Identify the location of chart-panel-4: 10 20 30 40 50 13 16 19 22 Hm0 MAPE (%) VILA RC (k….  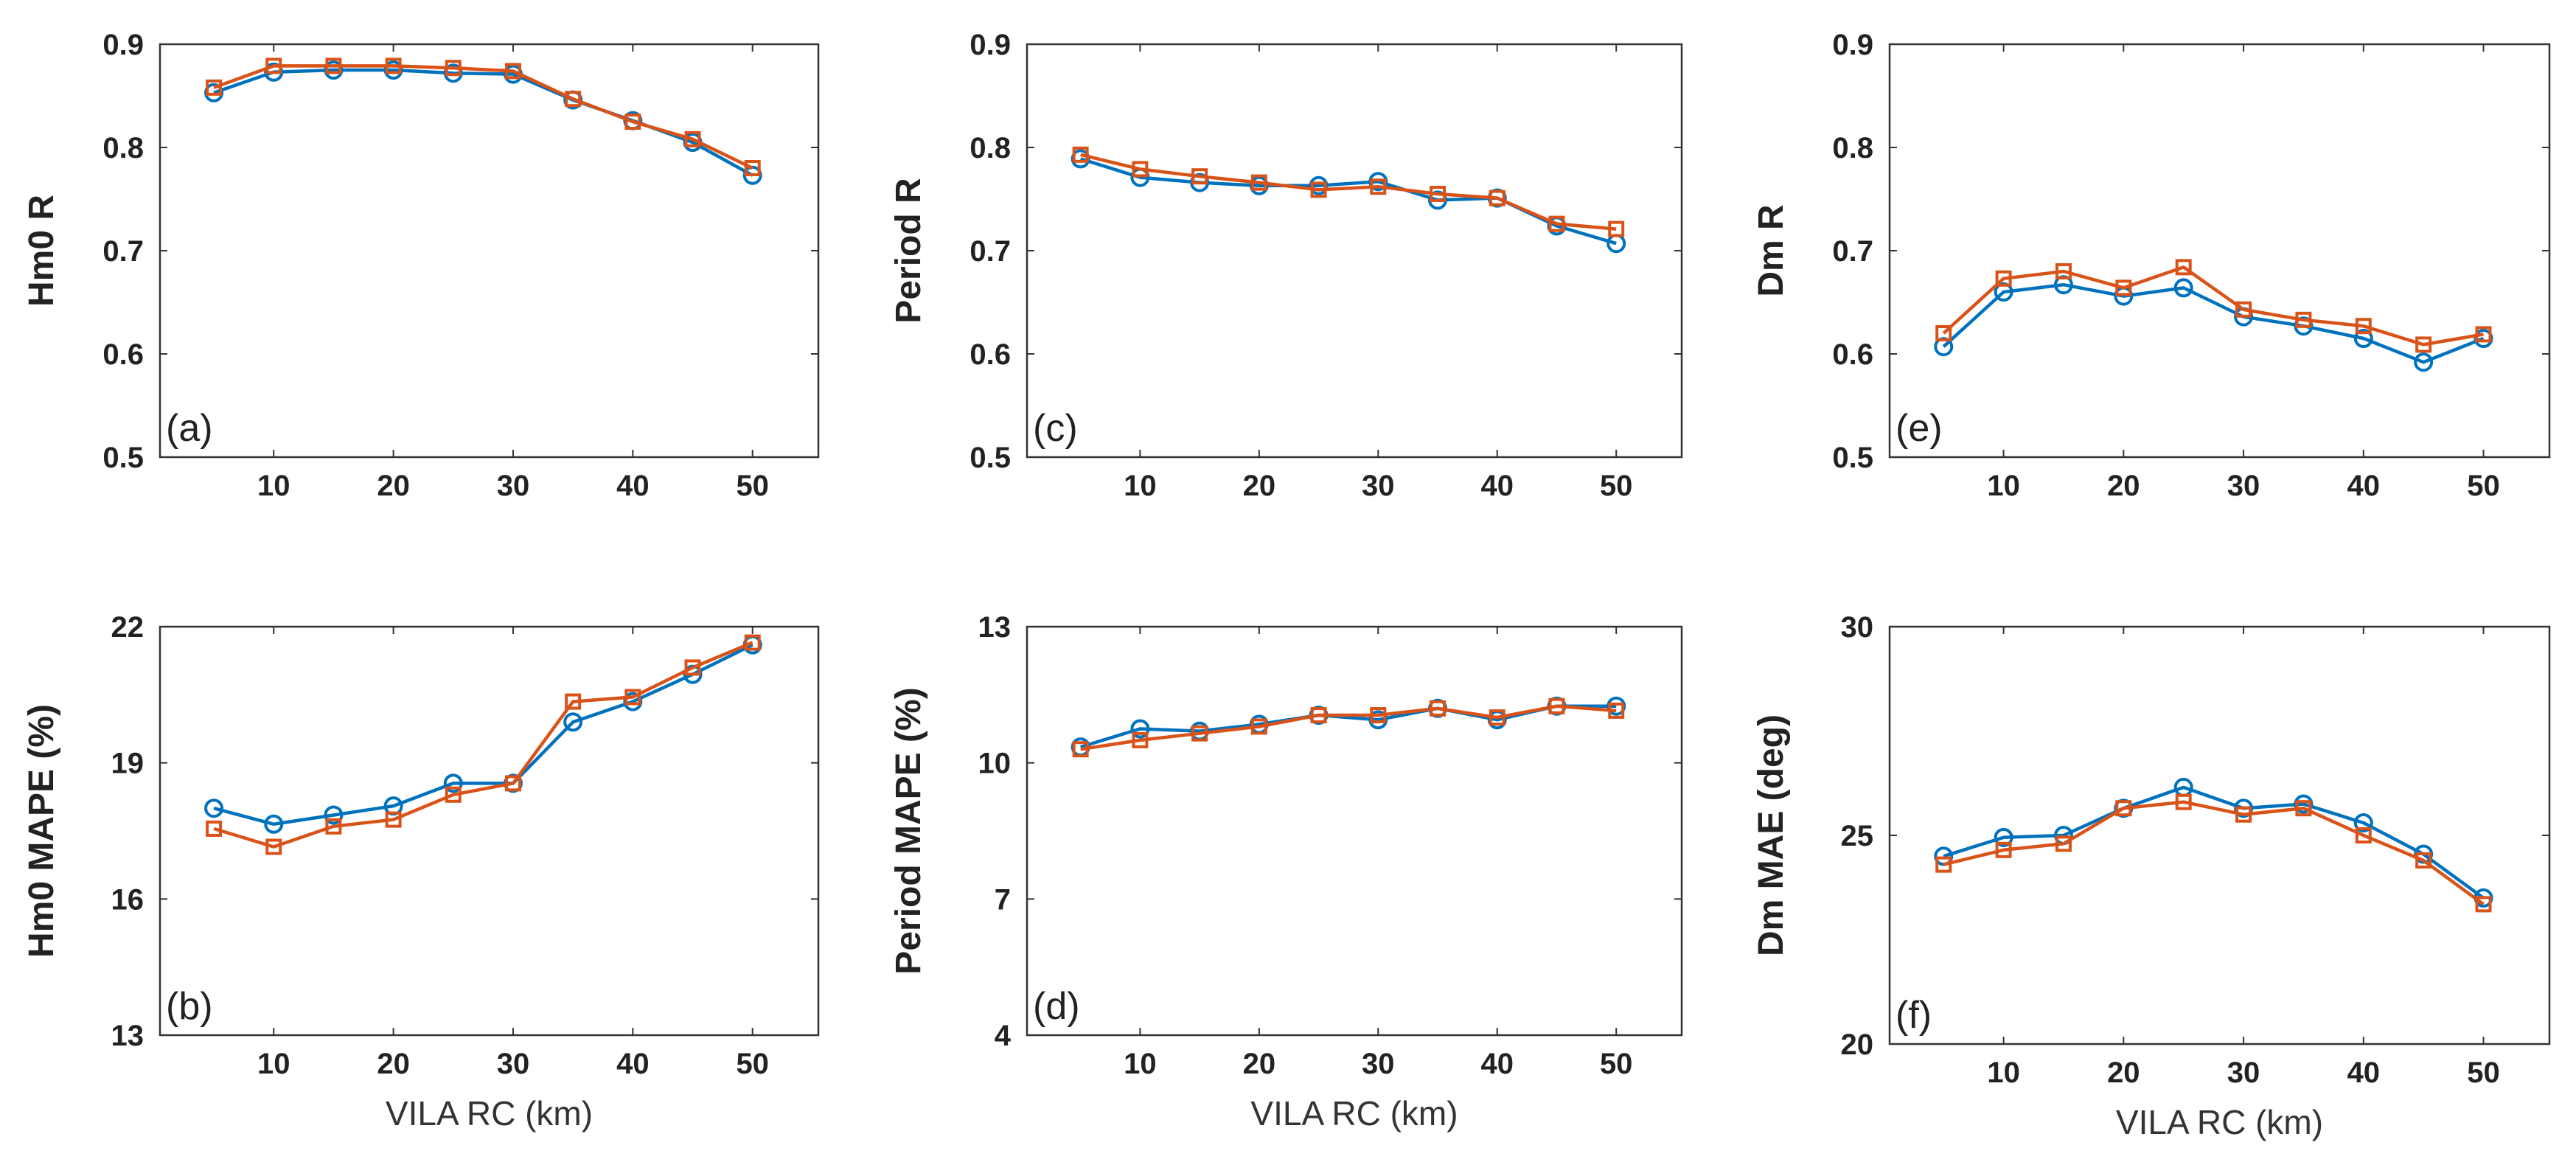
(421, 872).